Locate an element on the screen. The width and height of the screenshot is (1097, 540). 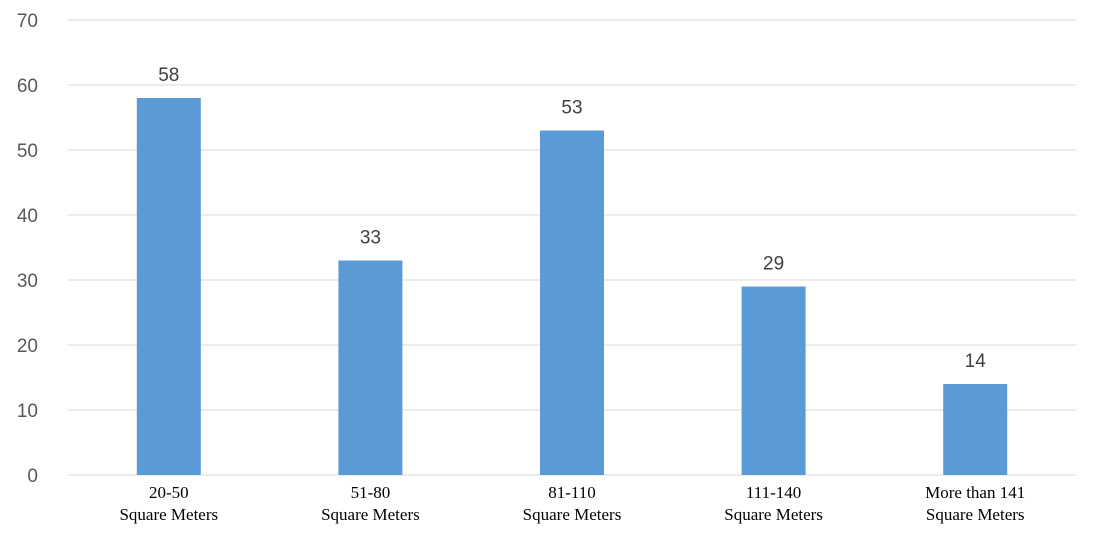
y-tick-label: 50 is located at coordinates (27, 151).